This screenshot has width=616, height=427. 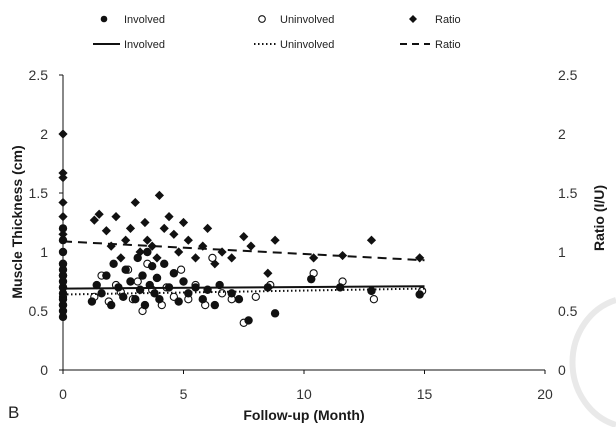 I want to click on legend-marker-involved: Involved, so click(x=132, y=20).